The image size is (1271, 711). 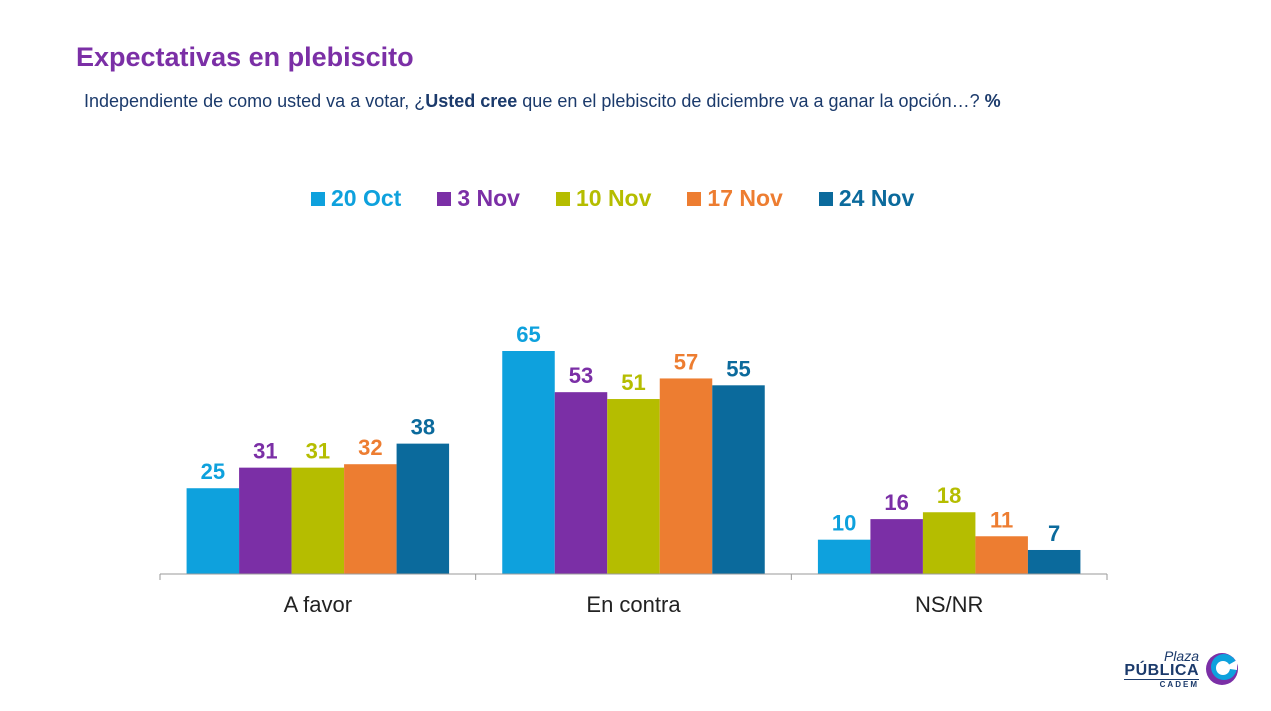 I want to click on legend-item: 3 Nov, so click(x=478, y=198).